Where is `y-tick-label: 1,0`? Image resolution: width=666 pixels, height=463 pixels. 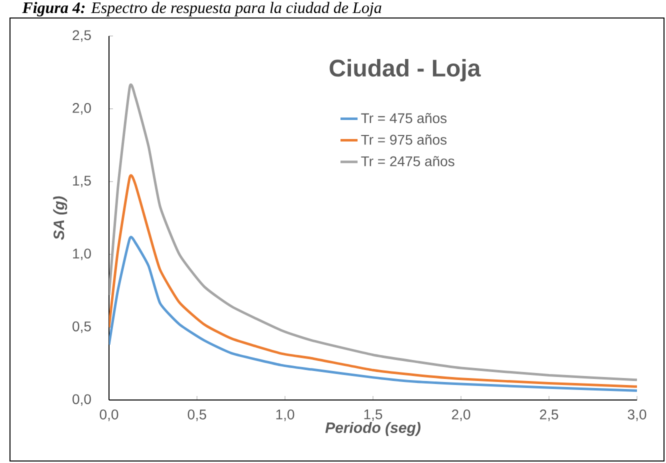 y-tick-label: 1,0 is located at coordinates (82, 254).